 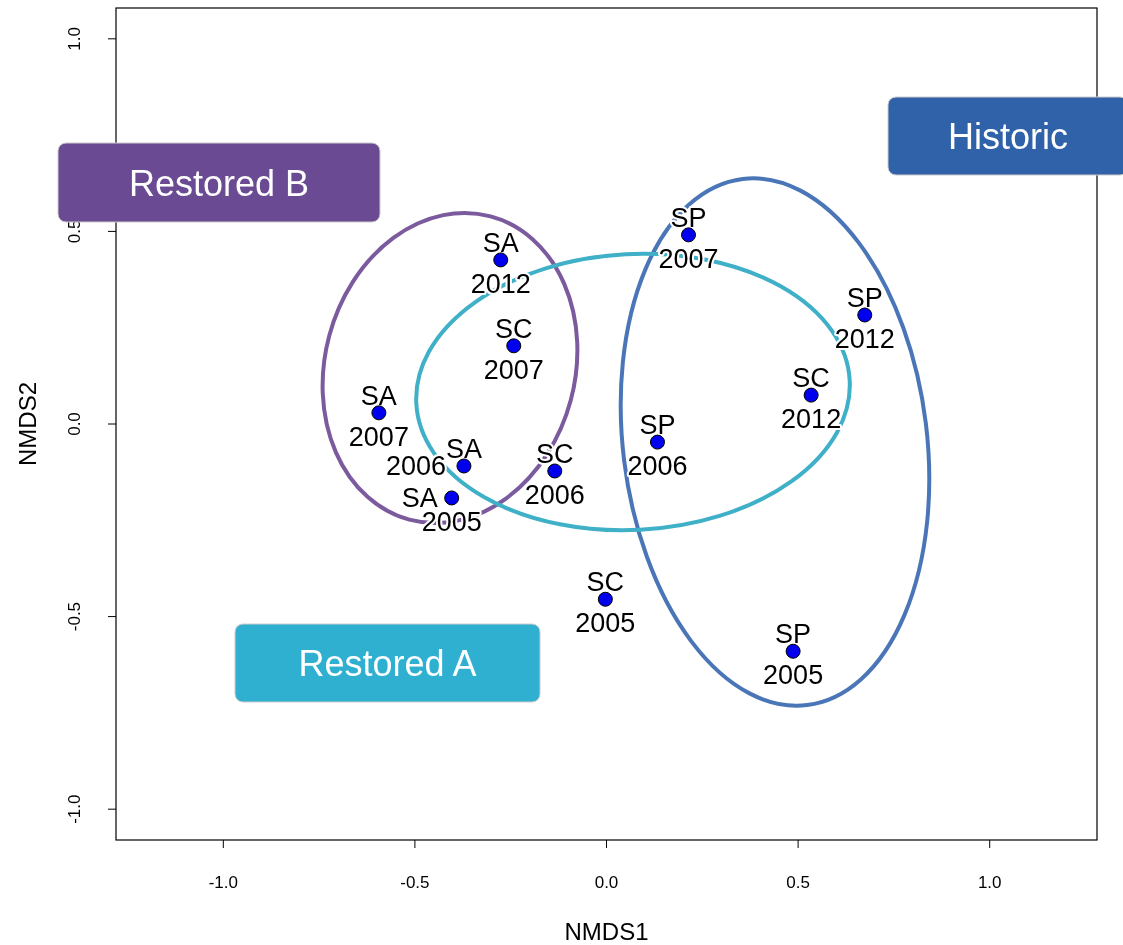 What do you see at coordinates (798, 882) in the screenshot?
I see `x-tick-label: 0.5` at bounding box center [798, 882].